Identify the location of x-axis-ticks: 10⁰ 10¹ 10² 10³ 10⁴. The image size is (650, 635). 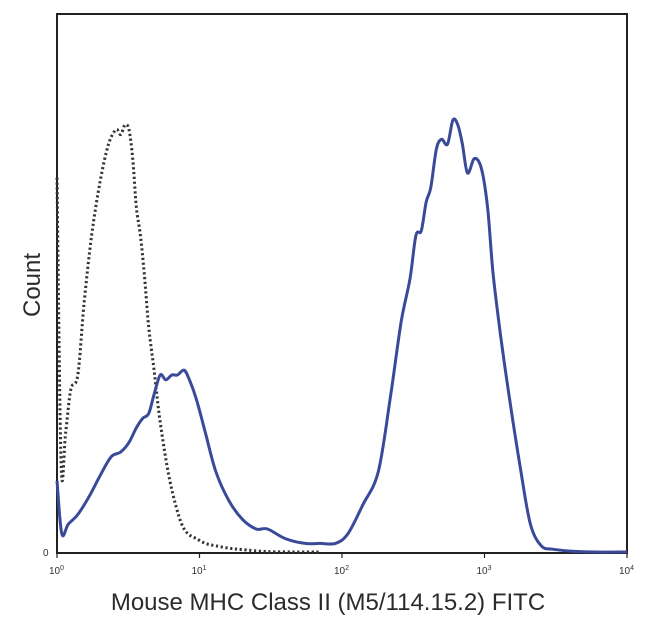
(341, 565).